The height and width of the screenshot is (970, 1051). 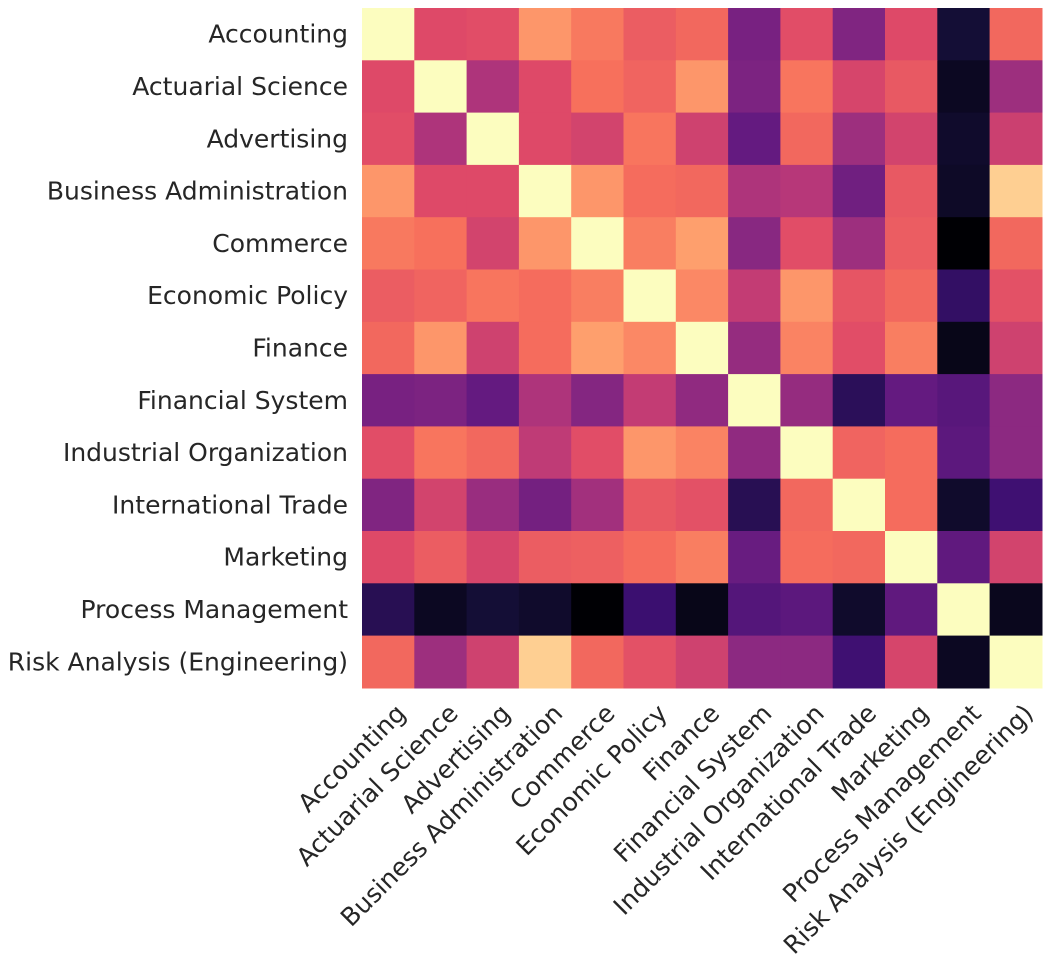 What do you see at coordinates (197, 191) in the screenshot?
I see `y-tick-label: Business Administration` at bounding box center [197, 191].